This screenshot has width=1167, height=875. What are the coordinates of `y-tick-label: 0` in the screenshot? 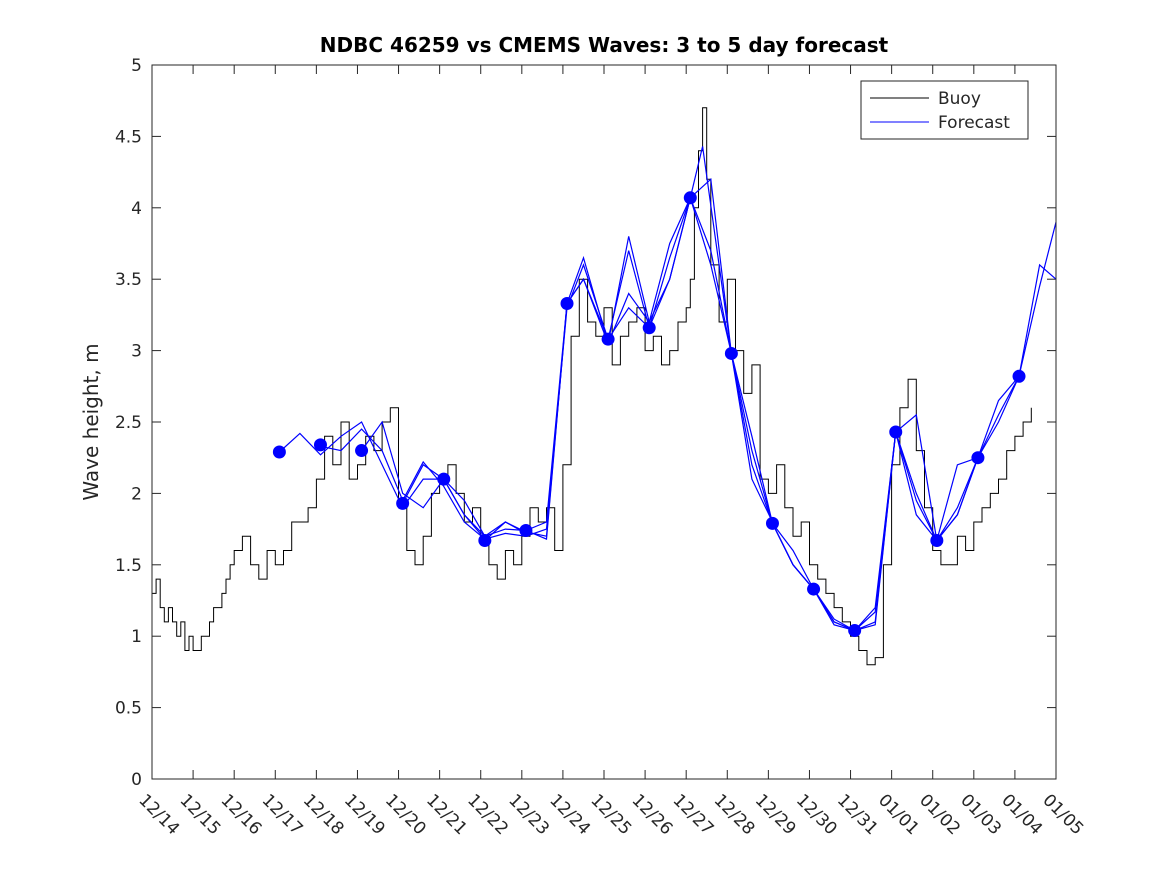 It's located at (136, 780).